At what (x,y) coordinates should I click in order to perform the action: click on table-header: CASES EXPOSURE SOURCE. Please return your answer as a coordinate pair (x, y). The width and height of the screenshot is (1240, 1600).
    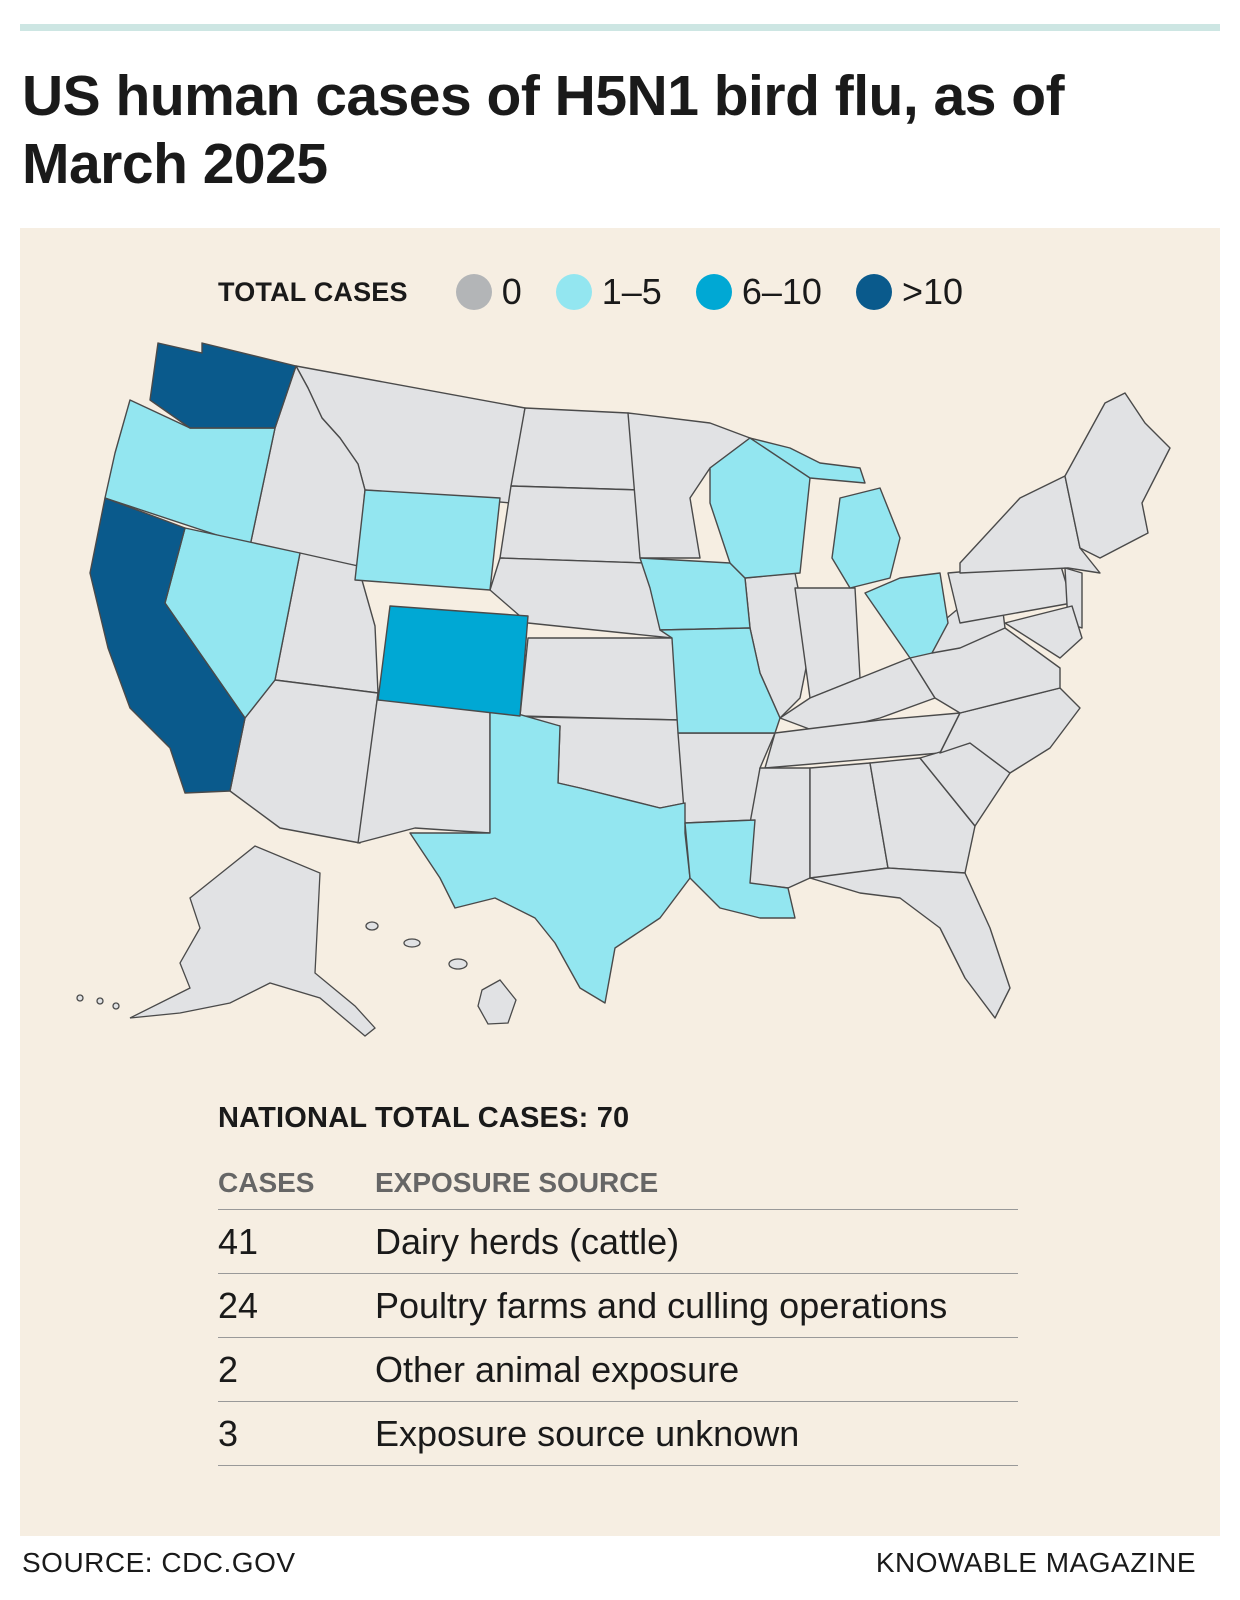
    Looking at the image, I should click on (618, 1188).